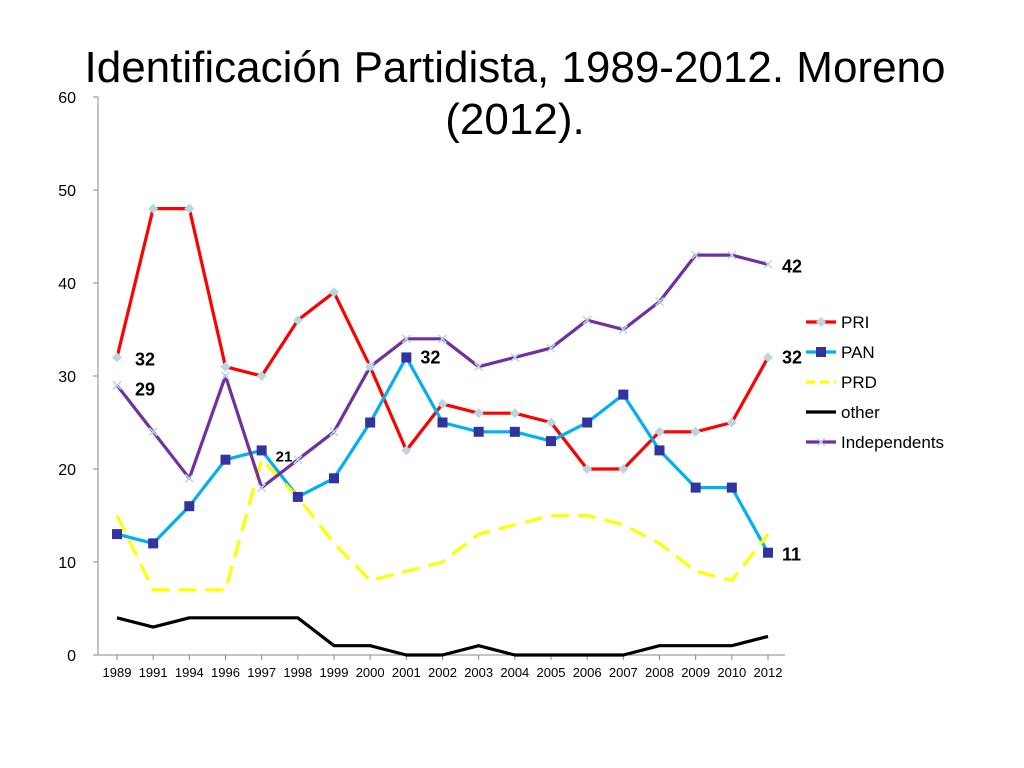 The height and width of the screenshot is (768, 1024). I want to click on x-tick-label: 2007, so click(623, 672).